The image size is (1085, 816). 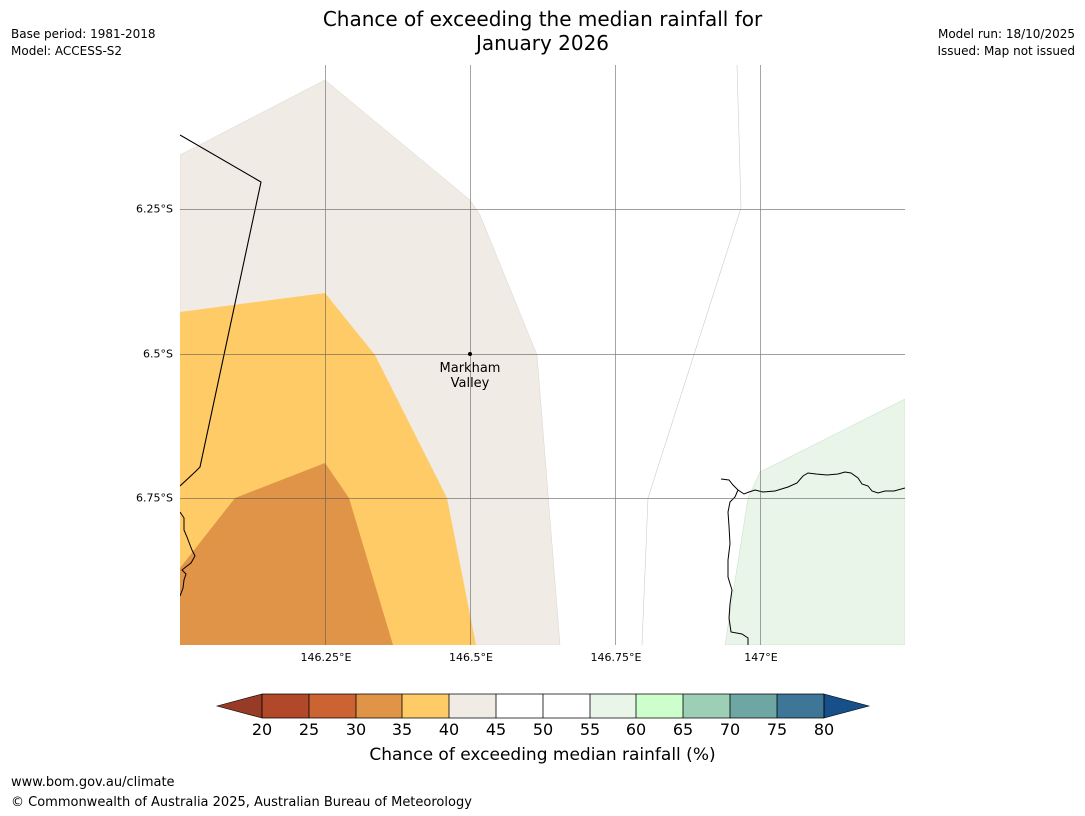 I want to click on lon-label-147: 147°E, so click(x=761, y=657).